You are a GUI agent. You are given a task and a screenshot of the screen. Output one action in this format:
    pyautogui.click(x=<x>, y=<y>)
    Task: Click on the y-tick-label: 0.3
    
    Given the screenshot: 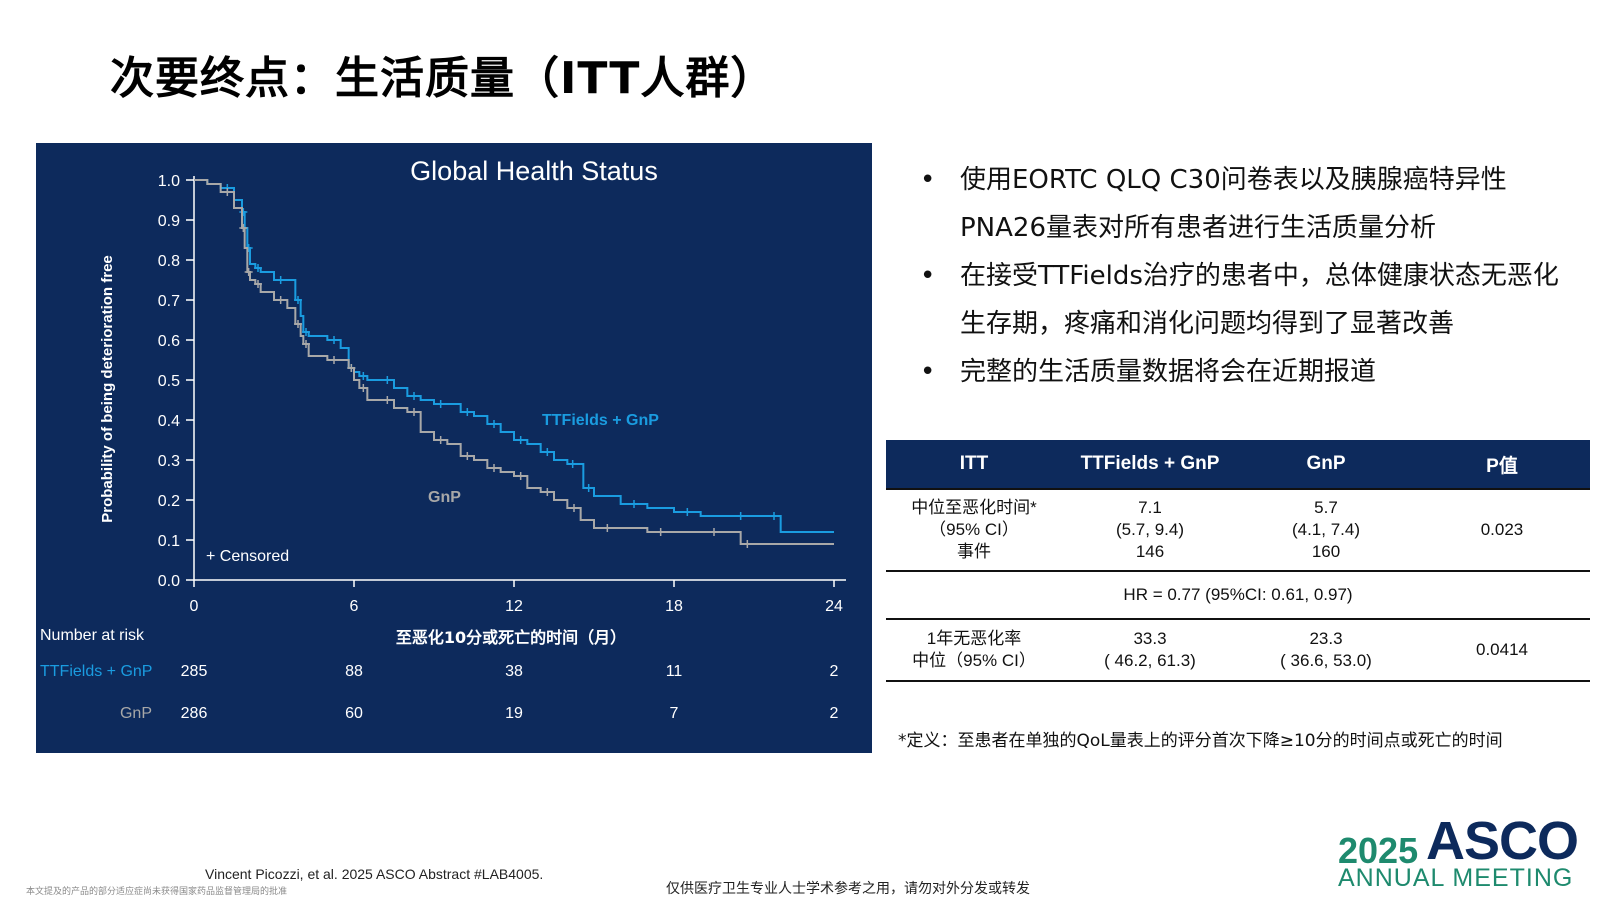 What is the action you would take?
    pyautogui.click(x=169, y=461)
    